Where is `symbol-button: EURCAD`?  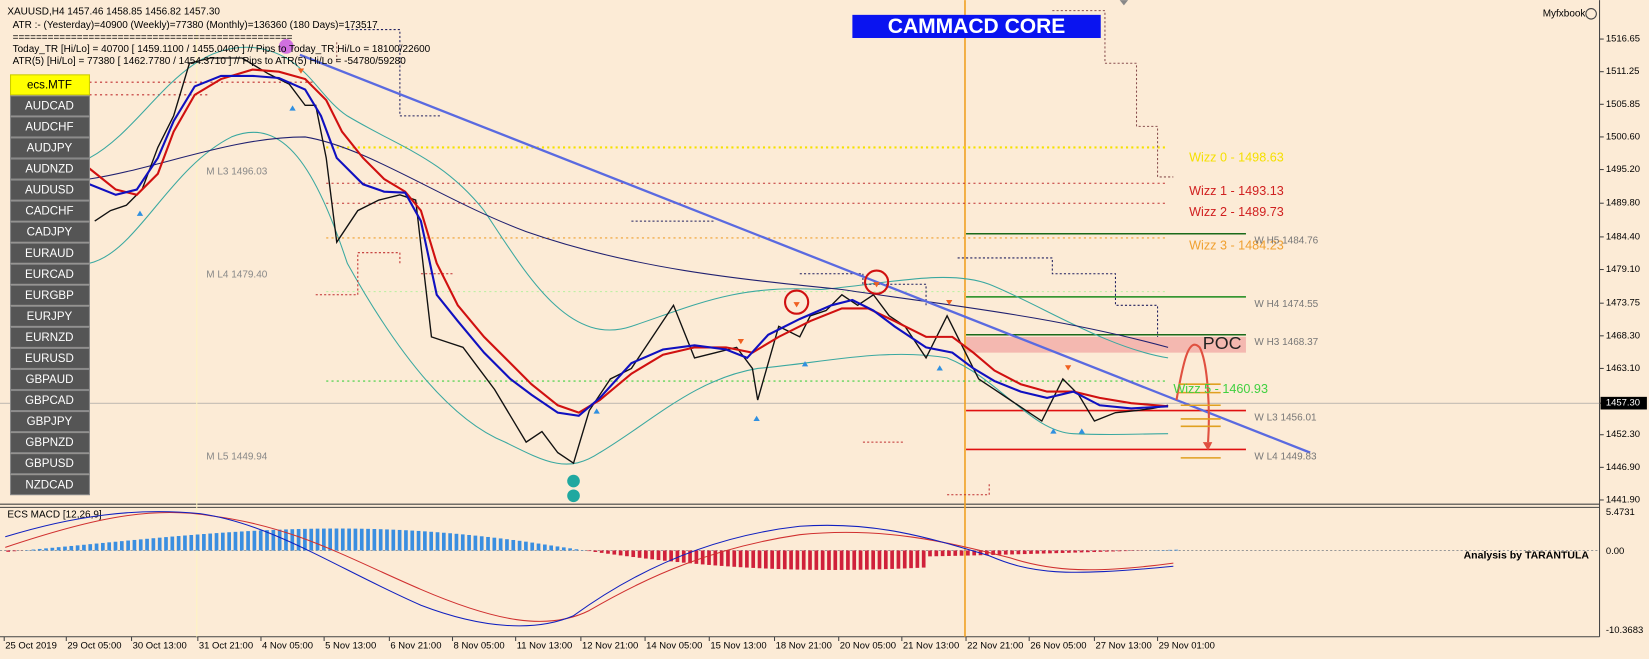 symbol-button: EURCAD is located at coordinates (49, 274).